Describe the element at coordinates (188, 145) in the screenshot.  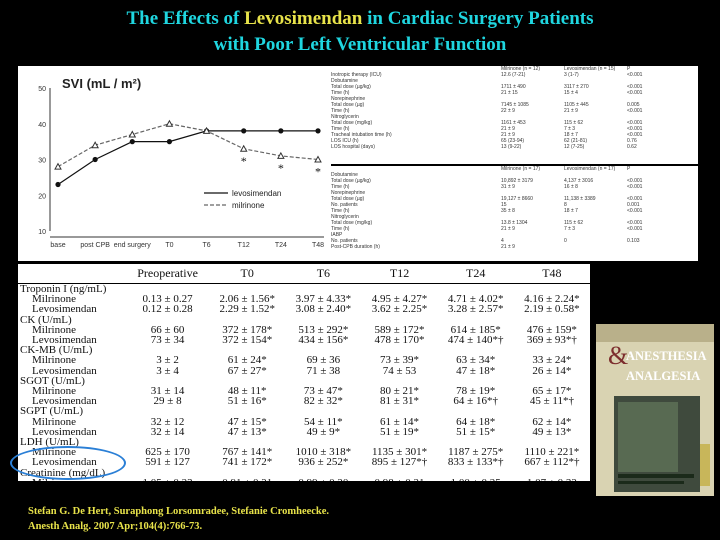
I see `svi-series-line` at that location.